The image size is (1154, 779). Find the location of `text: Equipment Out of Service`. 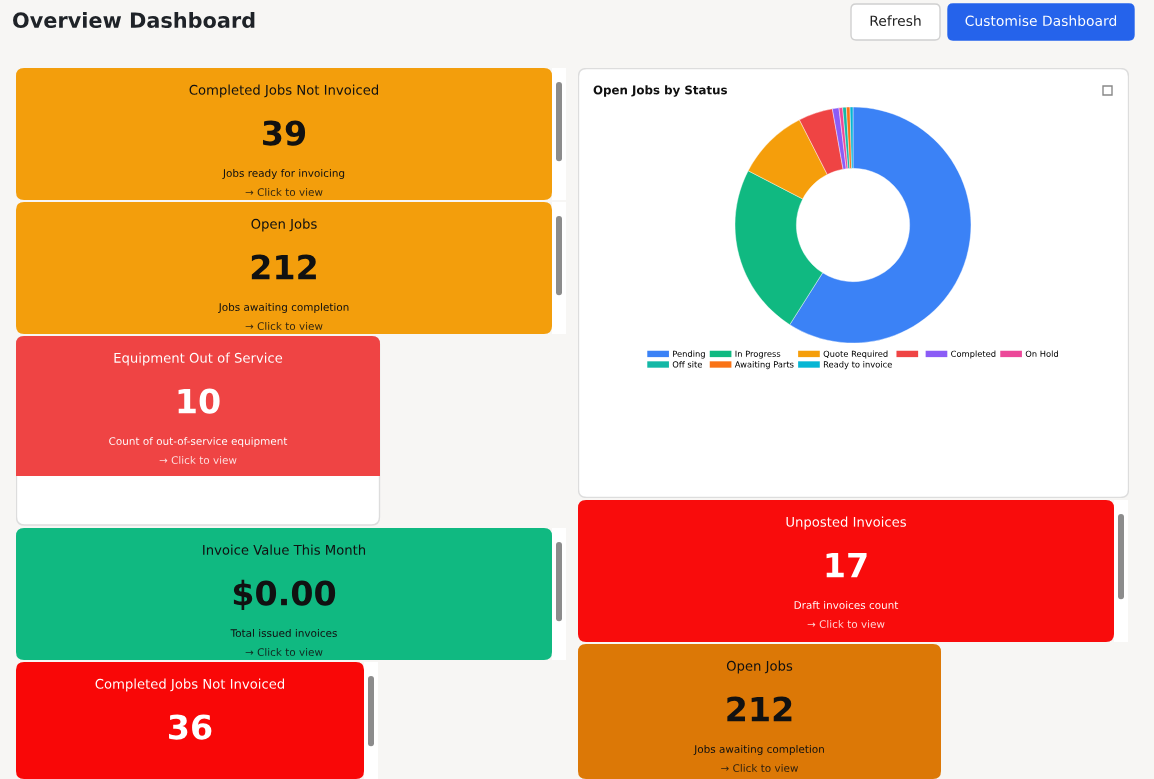

text: Equipment Out of Service is located at coordinates (198, 359).